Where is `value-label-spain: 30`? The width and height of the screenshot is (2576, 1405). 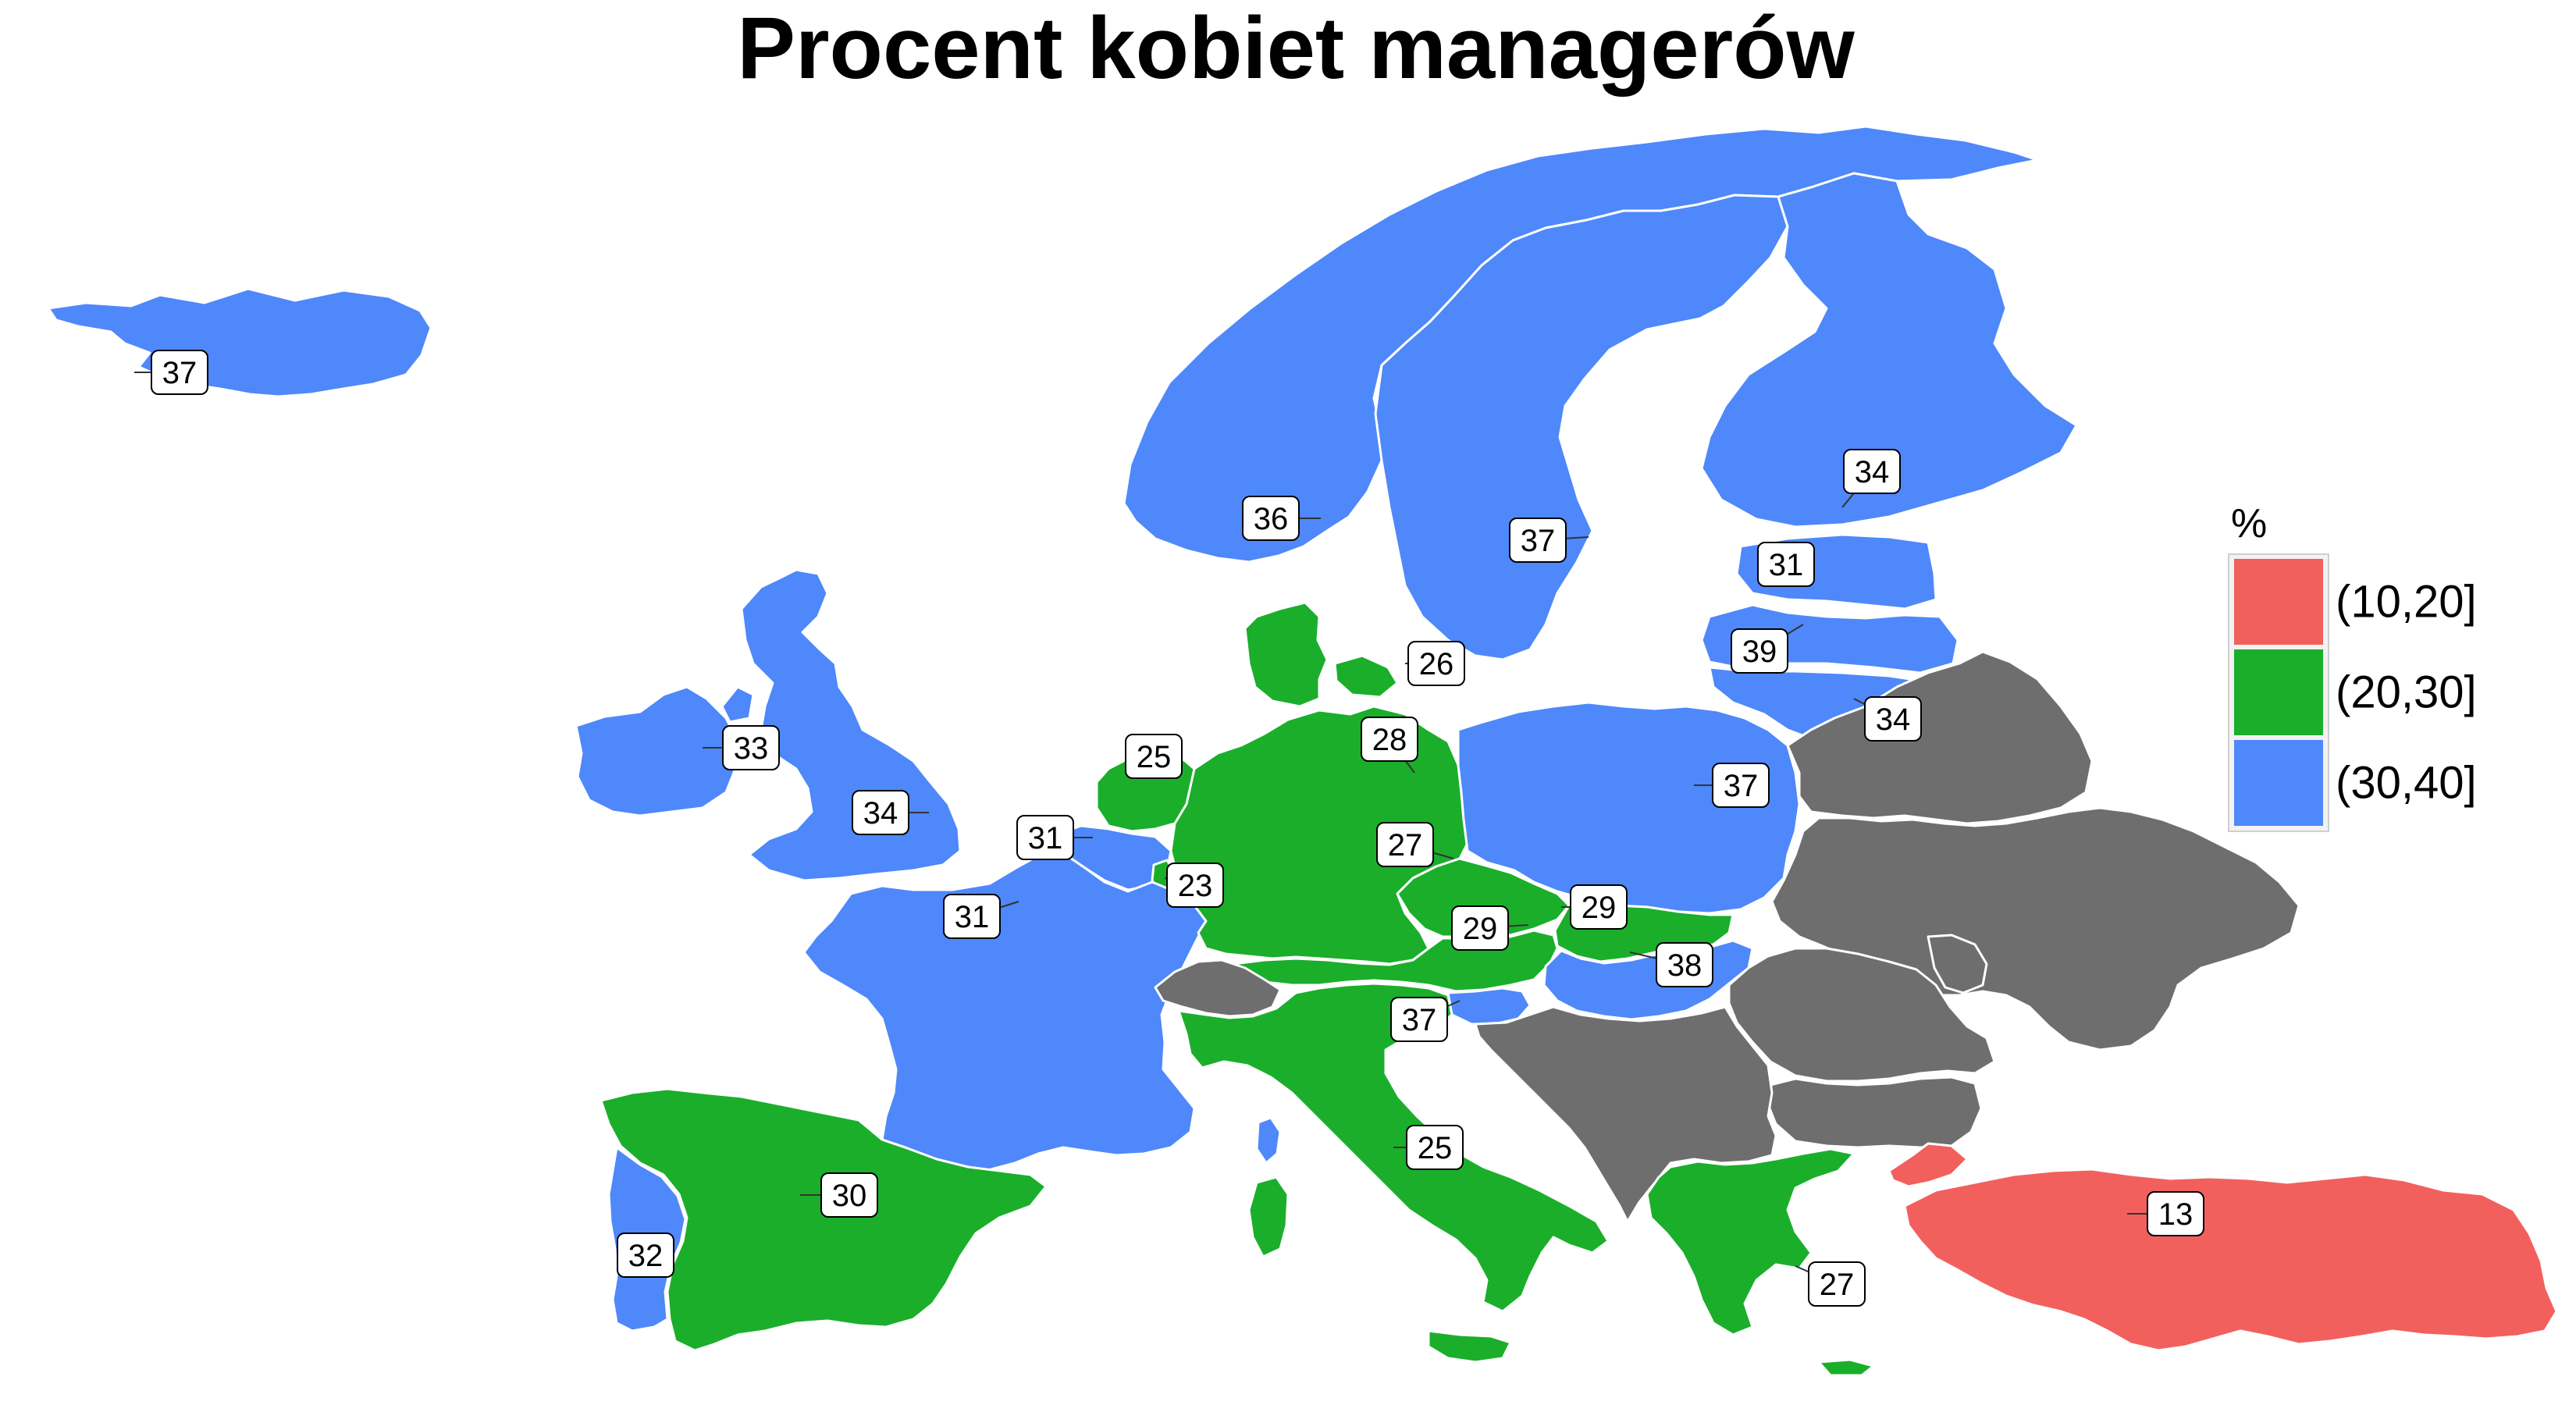 value-label-spain: 30 is located at coordinates (849, 1195).